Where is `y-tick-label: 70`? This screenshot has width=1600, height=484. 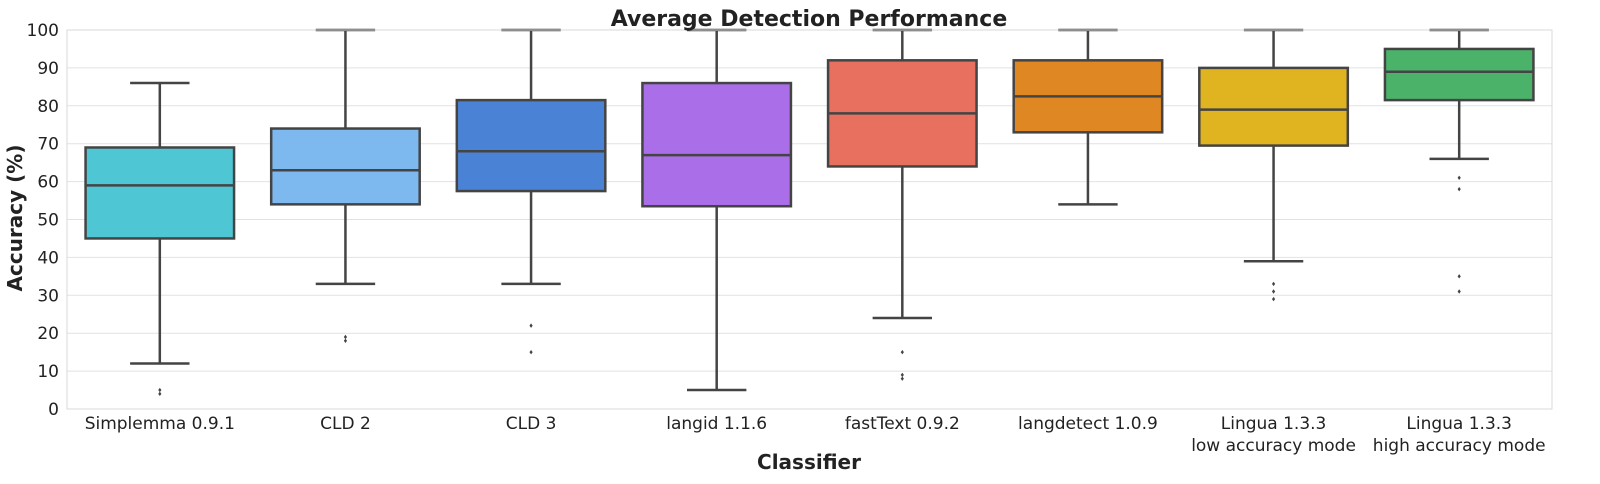 y-tick-label: 70 is located at coordinates (48, 145).